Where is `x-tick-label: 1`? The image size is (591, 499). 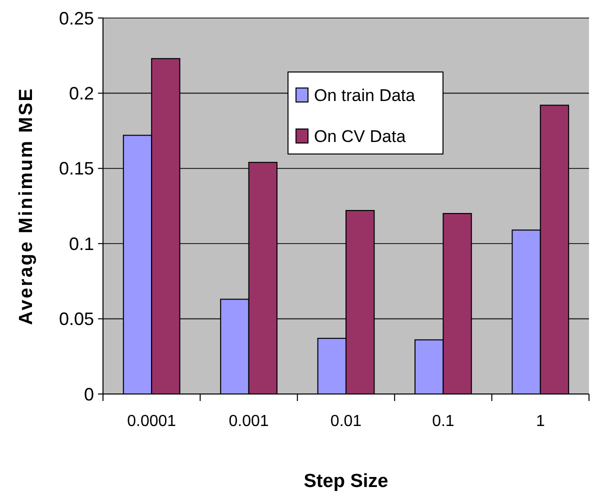 x-tick-label: 1 is located at coordinates (540, 421).